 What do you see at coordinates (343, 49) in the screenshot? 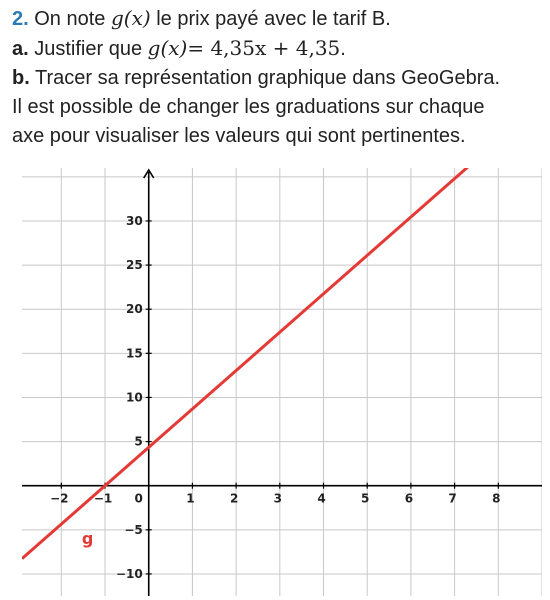
I see `part-a-end: .` at bounding box center [343, 49].